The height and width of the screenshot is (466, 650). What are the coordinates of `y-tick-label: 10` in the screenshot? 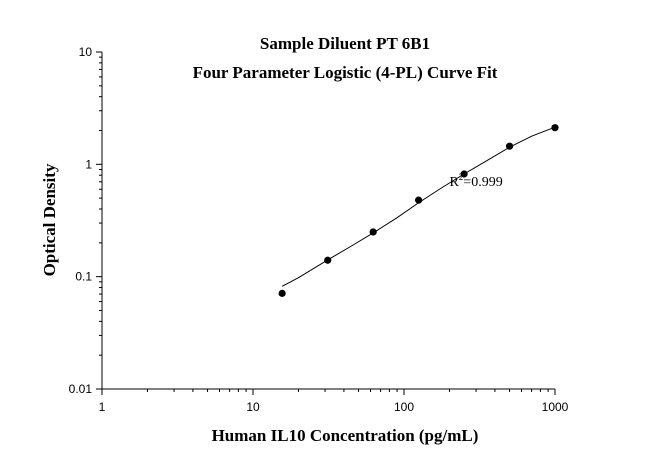 It's located at (86, 52).